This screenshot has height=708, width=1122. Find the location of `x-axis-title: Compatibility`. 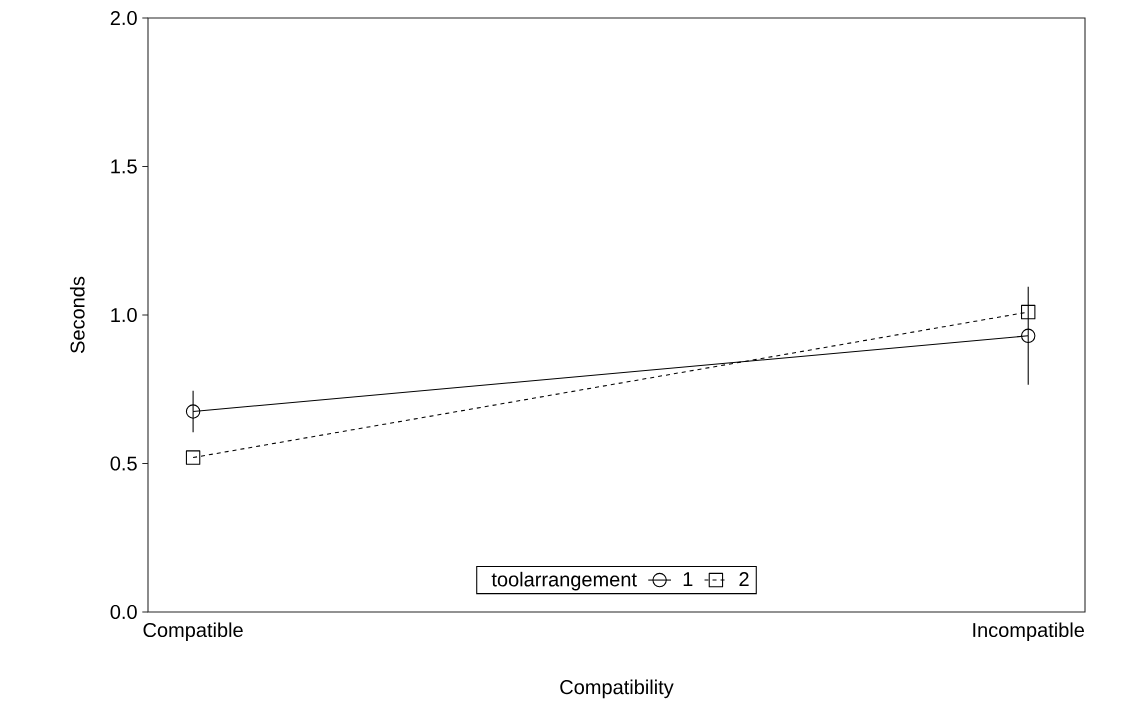

x-axis-title: Compatibility is located at coordinates (617, 689).